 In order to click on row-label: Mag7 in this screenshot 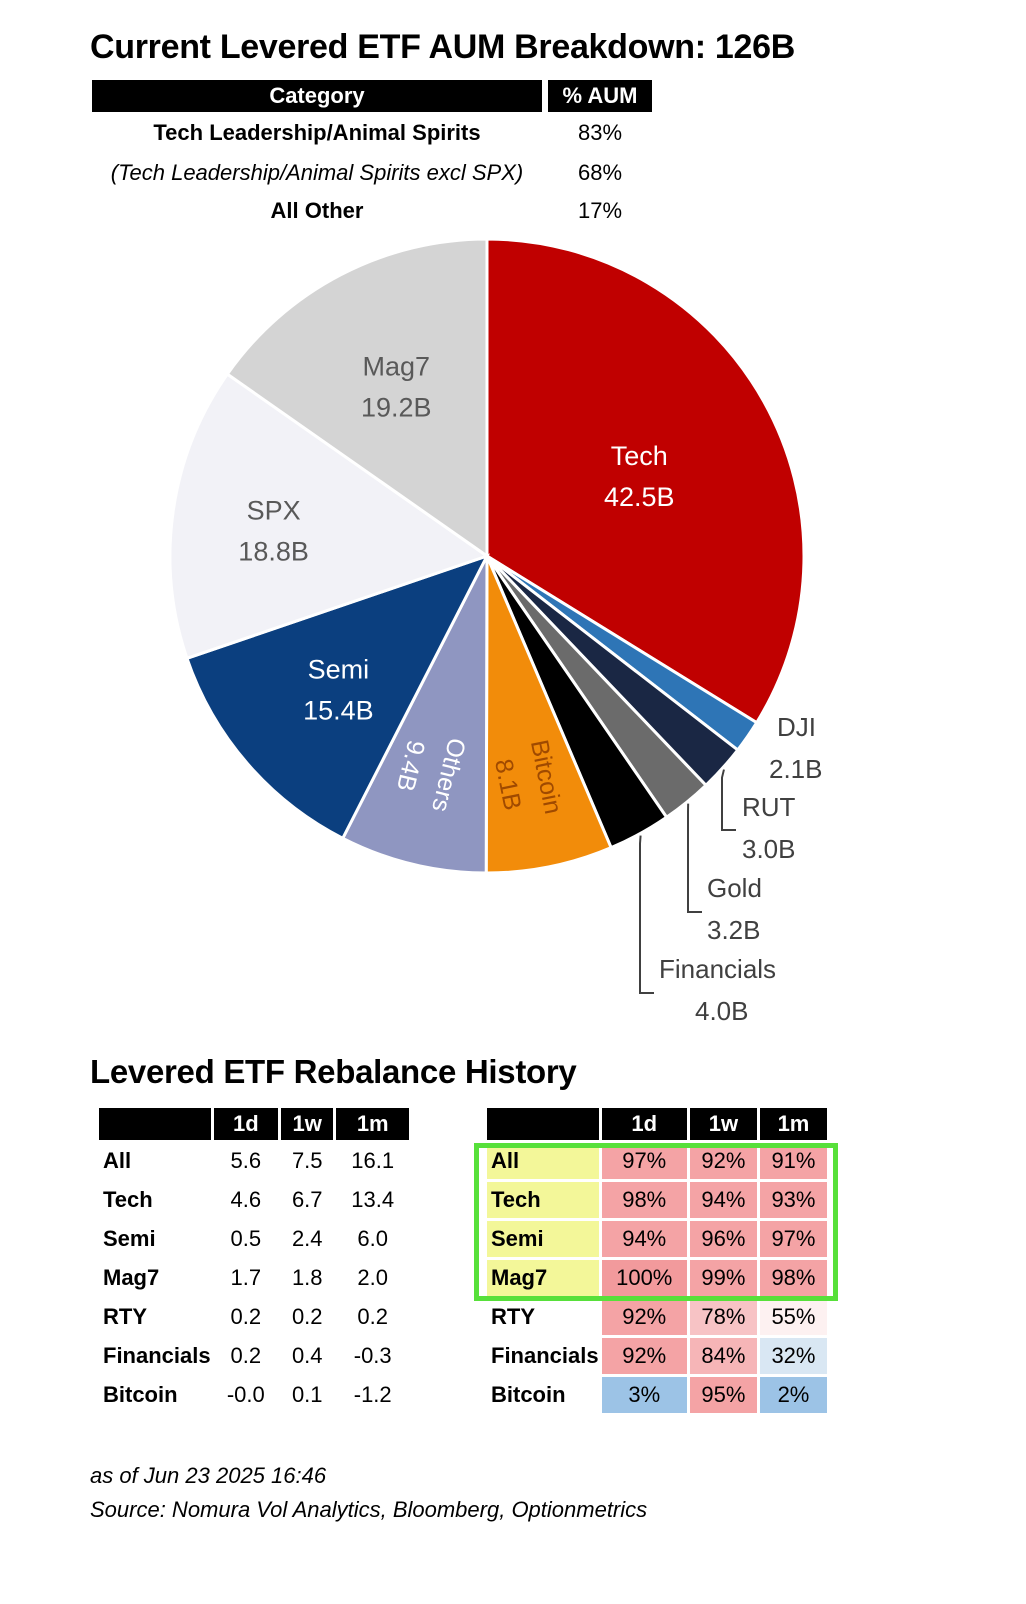, I will do `click(155, 1278)`.